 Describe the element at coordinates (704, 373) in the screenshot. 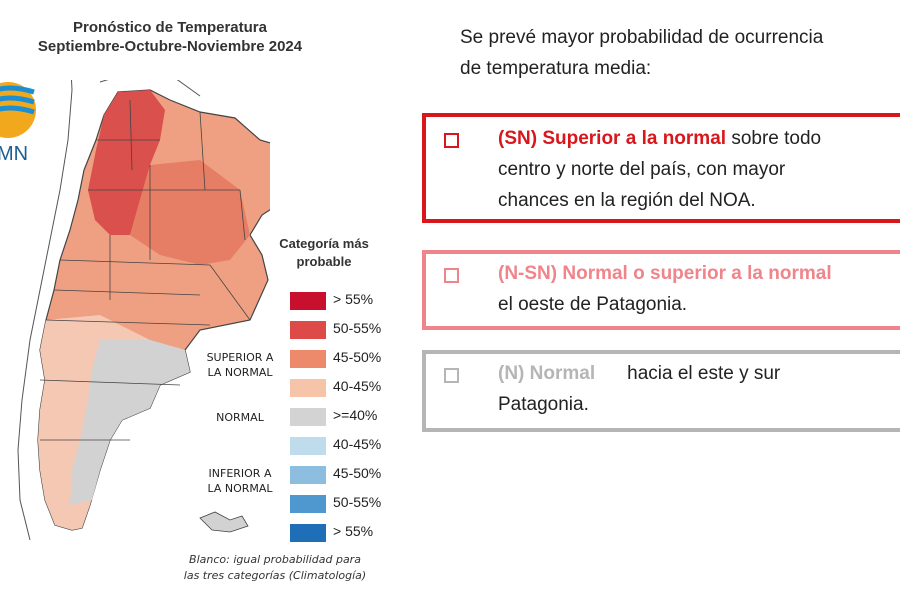

I see `forecast-n-text1: hacia el este y sur` at that location.